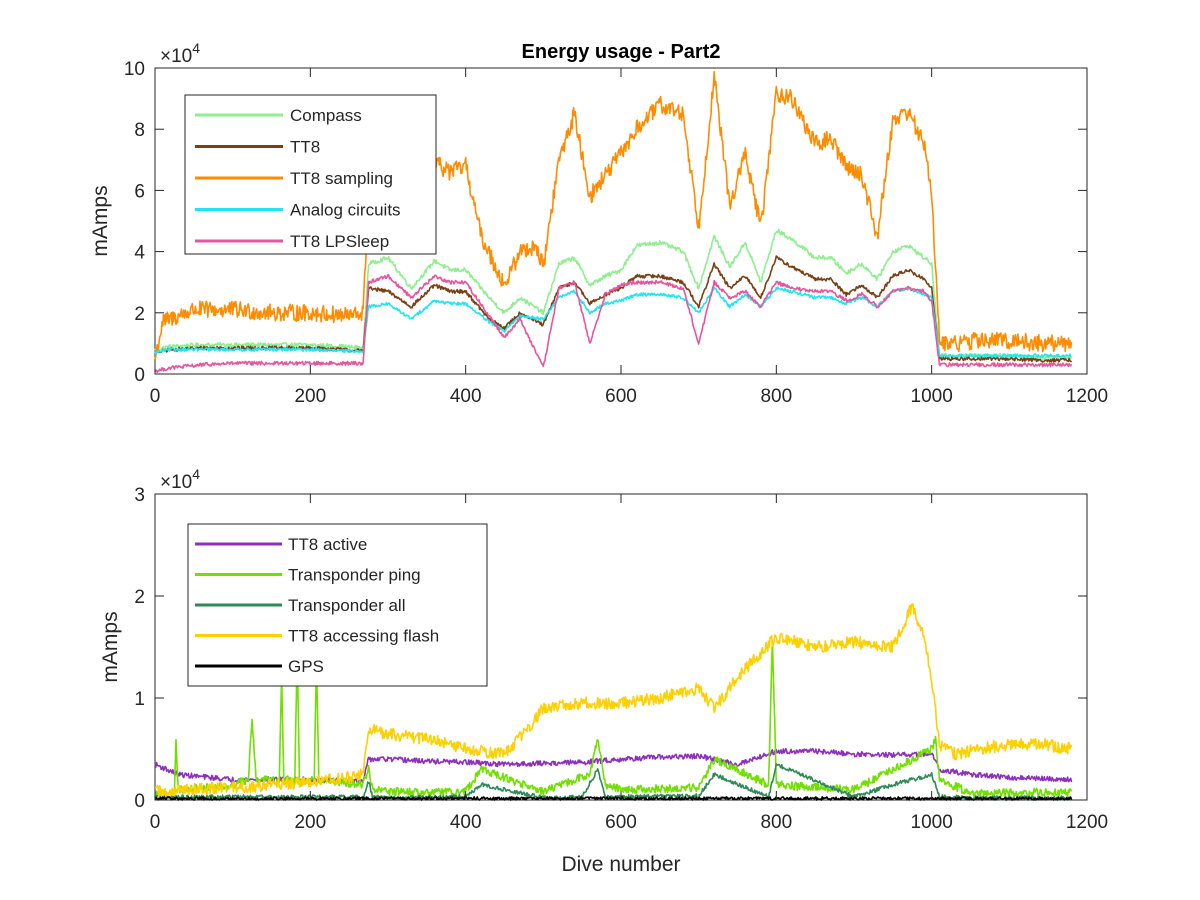 This screenshot has height=900, width=1200. What do you see at coordinates (327, 544) in the screenshot?
I see `legend-label-bottom-0: TT8 active` at bounding box center [327, 544].